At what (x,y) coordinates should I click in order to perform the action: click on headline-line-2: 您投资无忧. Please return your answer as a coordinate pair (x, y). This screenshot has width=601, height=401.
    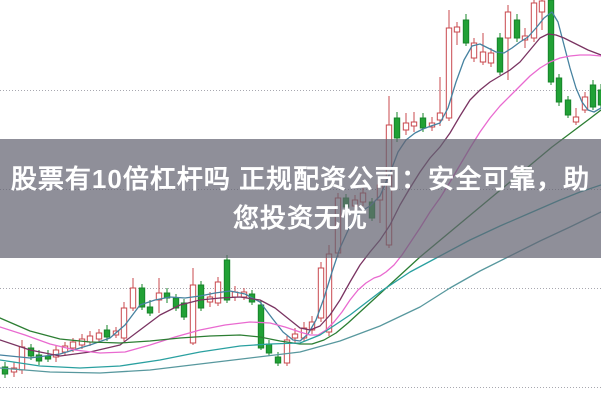
    Looking at the image, I should click on (300, 217).